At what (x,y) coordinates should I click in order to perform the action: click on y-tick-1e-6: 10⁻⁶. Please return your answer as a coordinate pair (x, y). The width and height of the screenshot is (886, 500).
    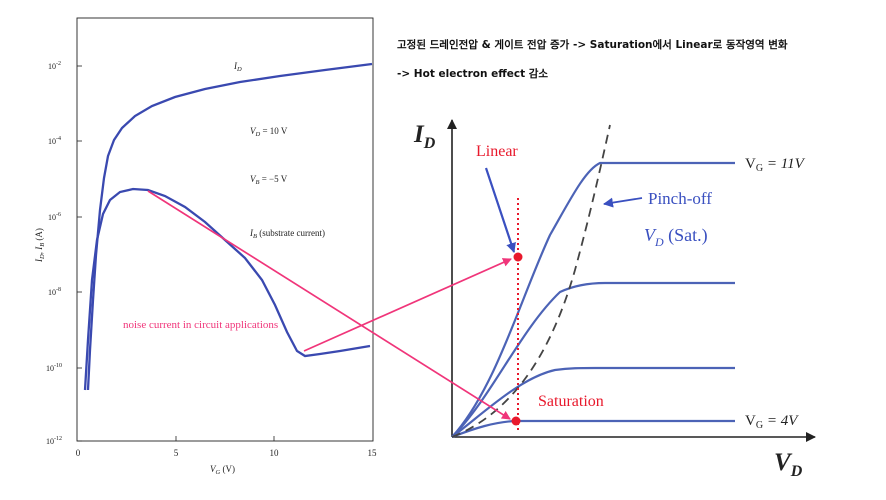
    Looking at the image, I should click on (54, 217).